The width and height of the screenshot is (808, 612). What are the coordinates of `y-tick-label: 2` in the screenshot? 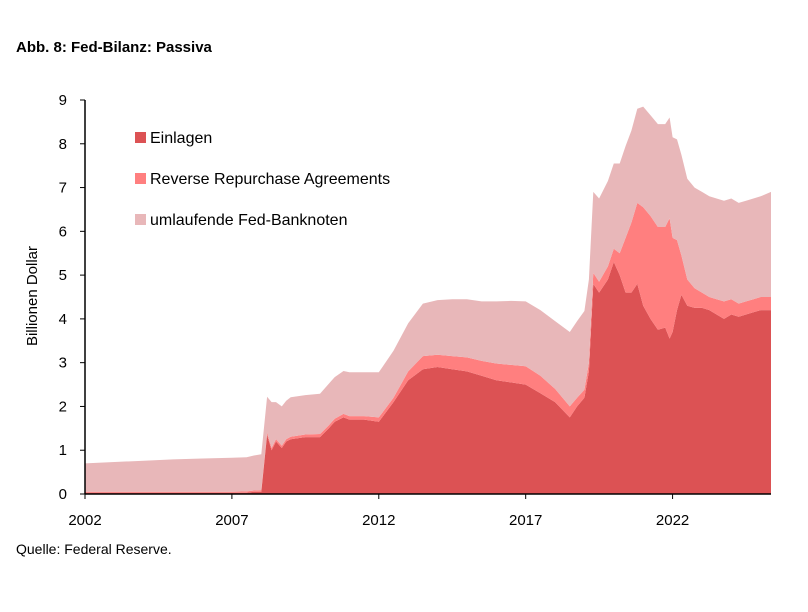 It's located at (63, 406).